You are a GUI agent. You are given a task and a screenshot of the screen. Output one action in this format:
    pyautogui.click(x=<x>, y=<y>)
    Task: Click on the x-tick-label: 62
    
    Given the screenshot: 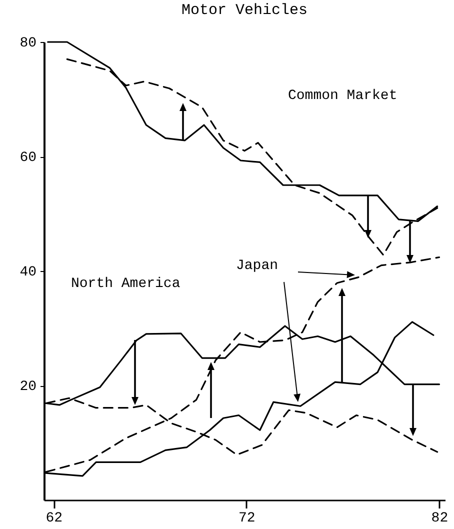 What is the action you would take?
    pyautogui.click(x=54, y=518)
    